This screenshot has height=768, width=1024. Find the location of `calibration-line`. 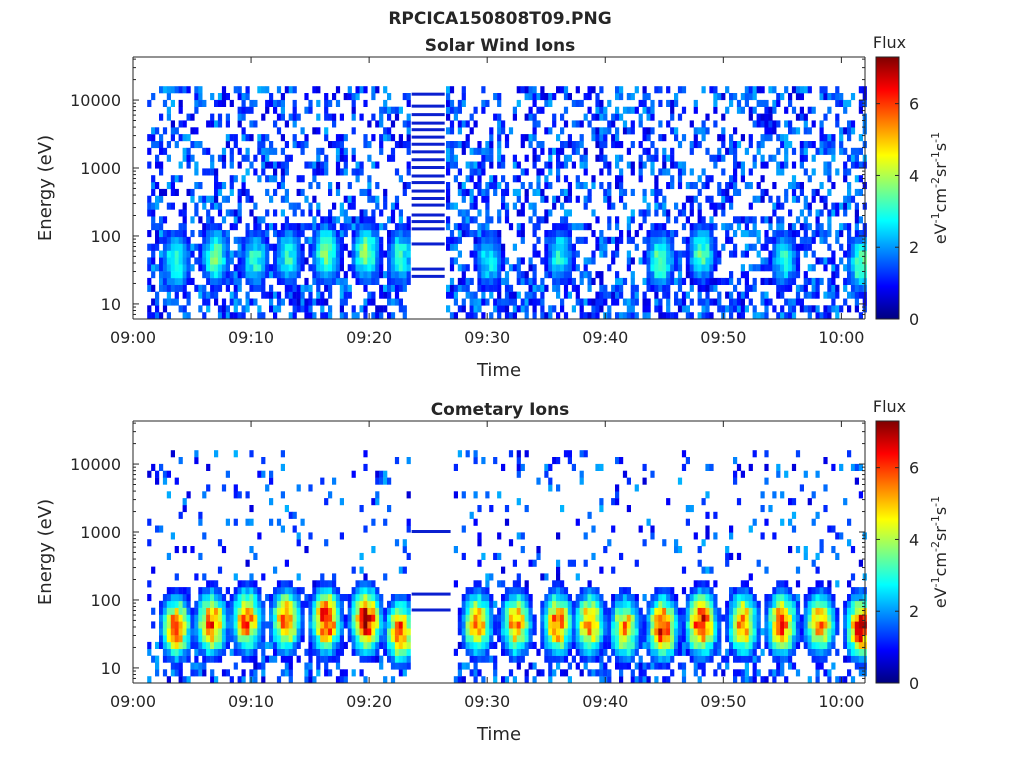

calibration-line is located at coordinates (428, 215).